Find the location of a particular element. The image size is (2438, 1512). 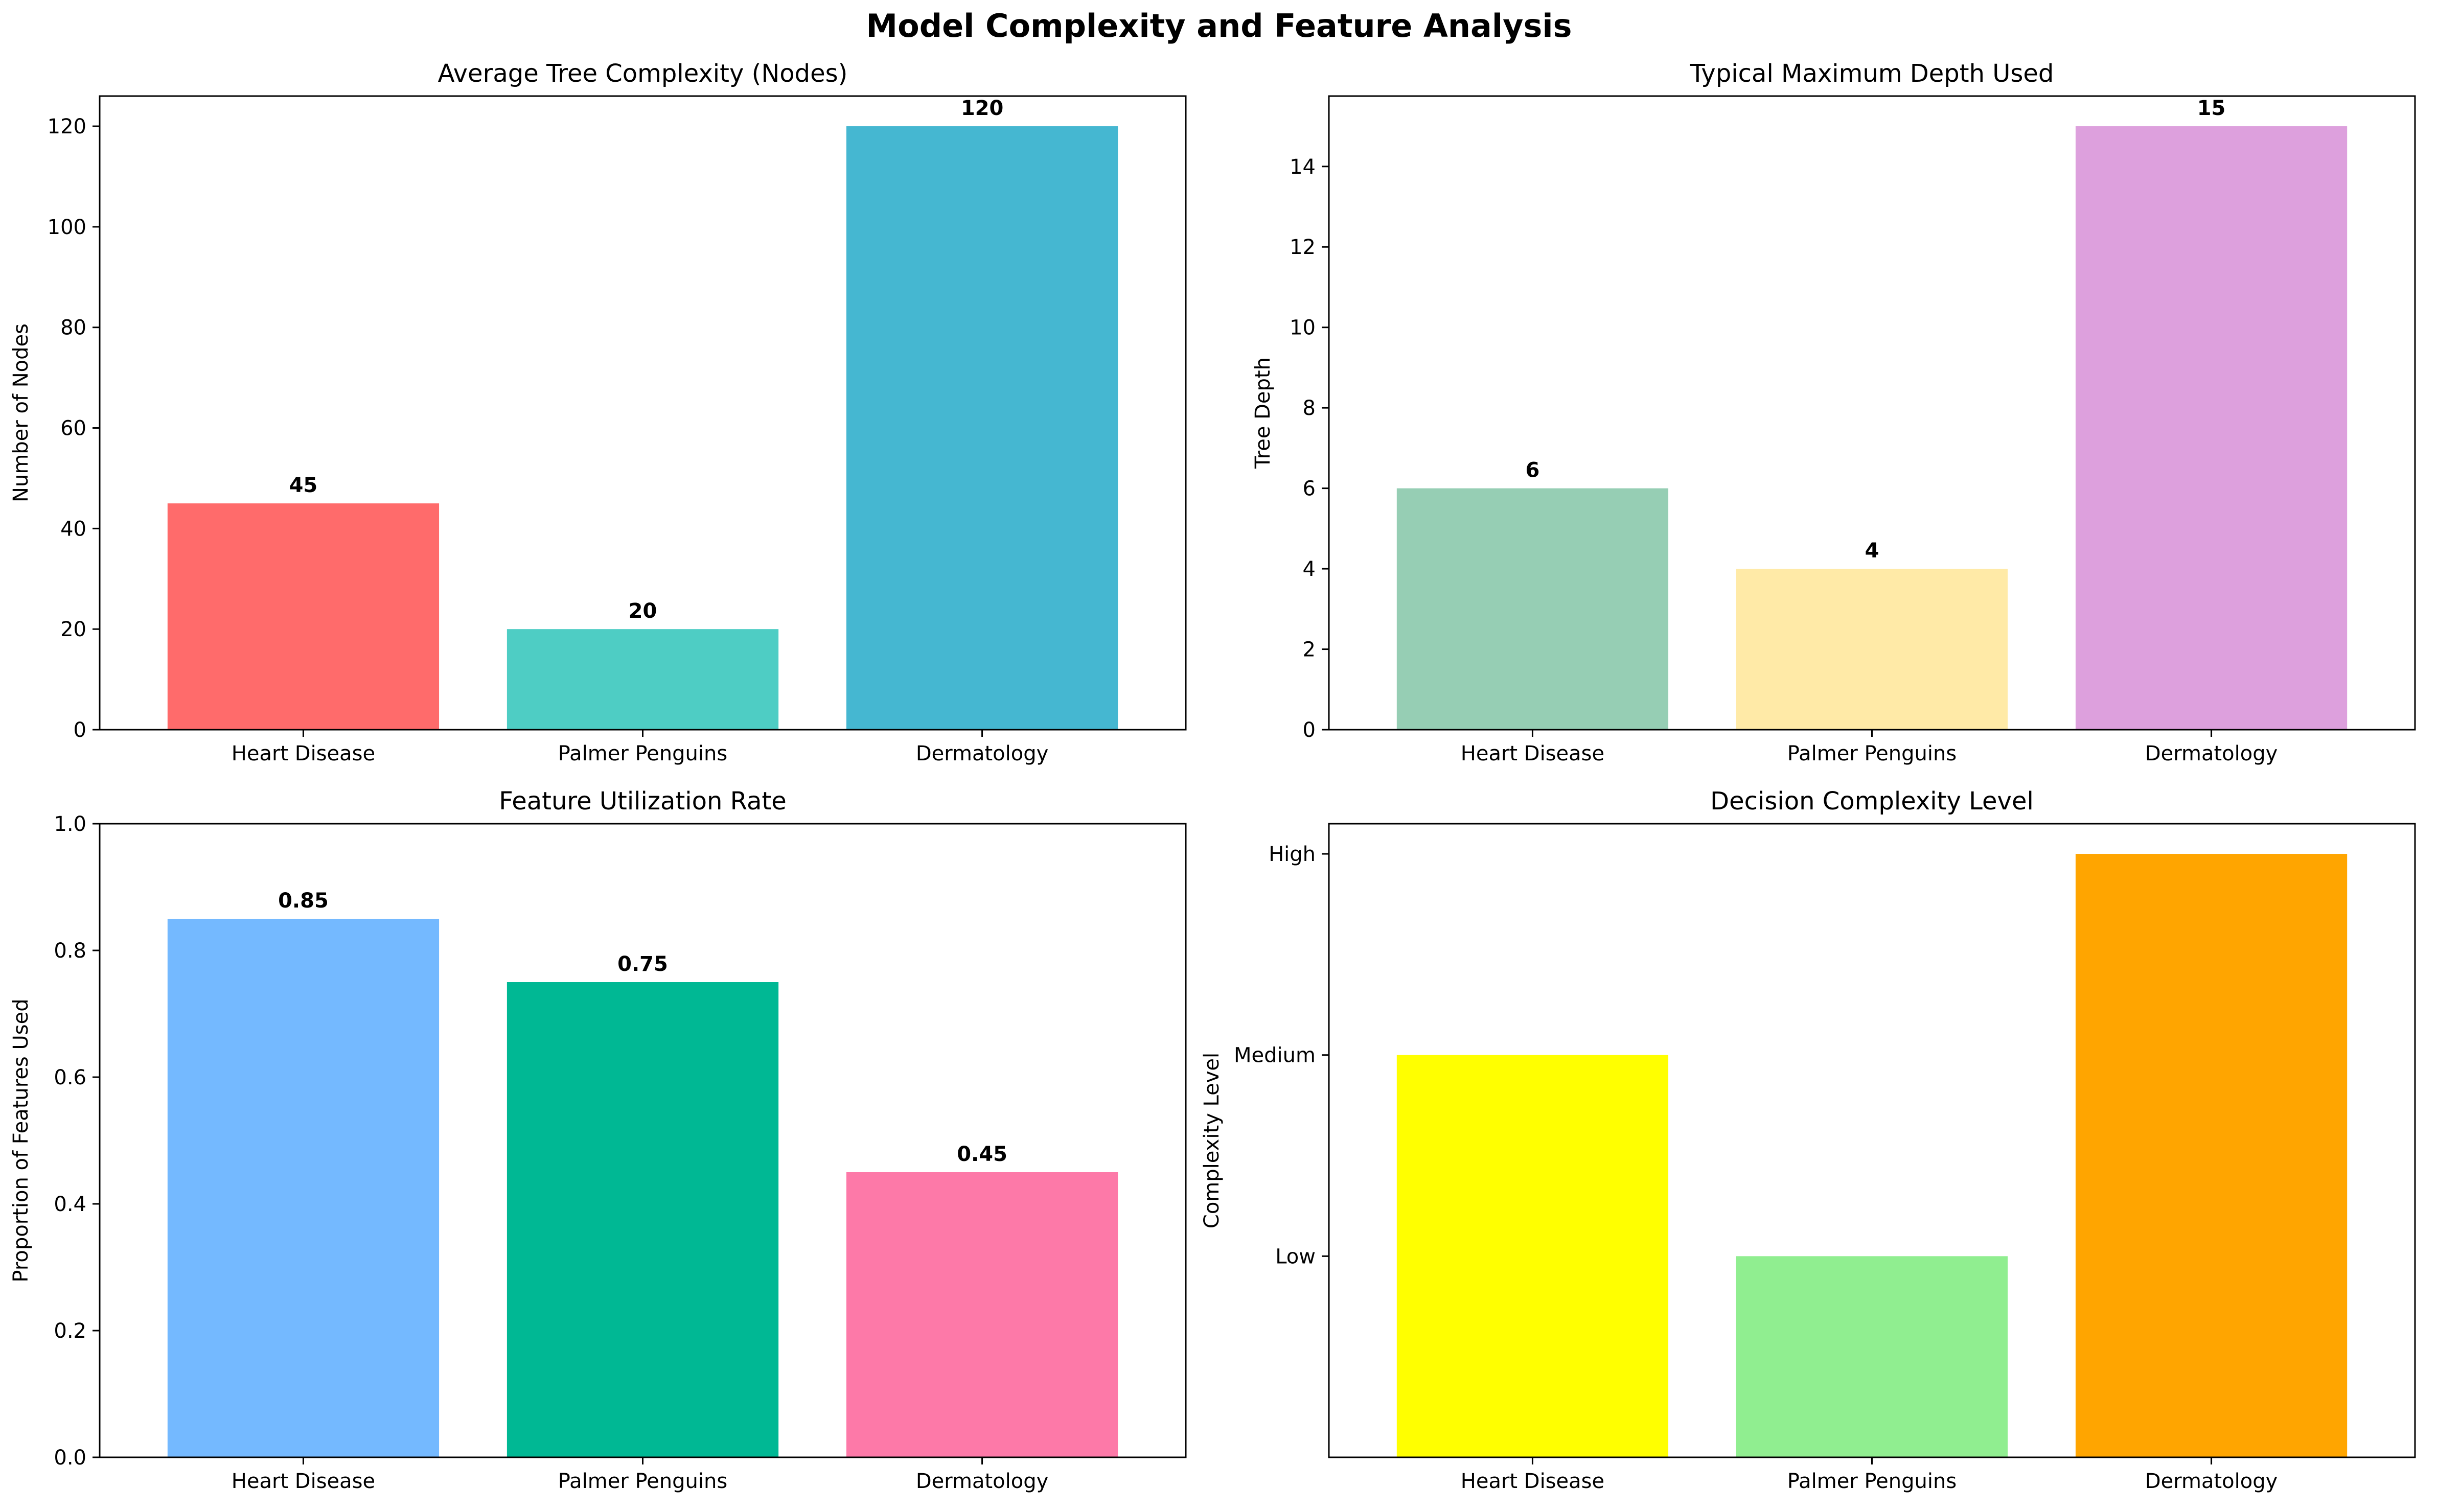

subplot-1-value-label: 120 is located at coordinates (982, 109).